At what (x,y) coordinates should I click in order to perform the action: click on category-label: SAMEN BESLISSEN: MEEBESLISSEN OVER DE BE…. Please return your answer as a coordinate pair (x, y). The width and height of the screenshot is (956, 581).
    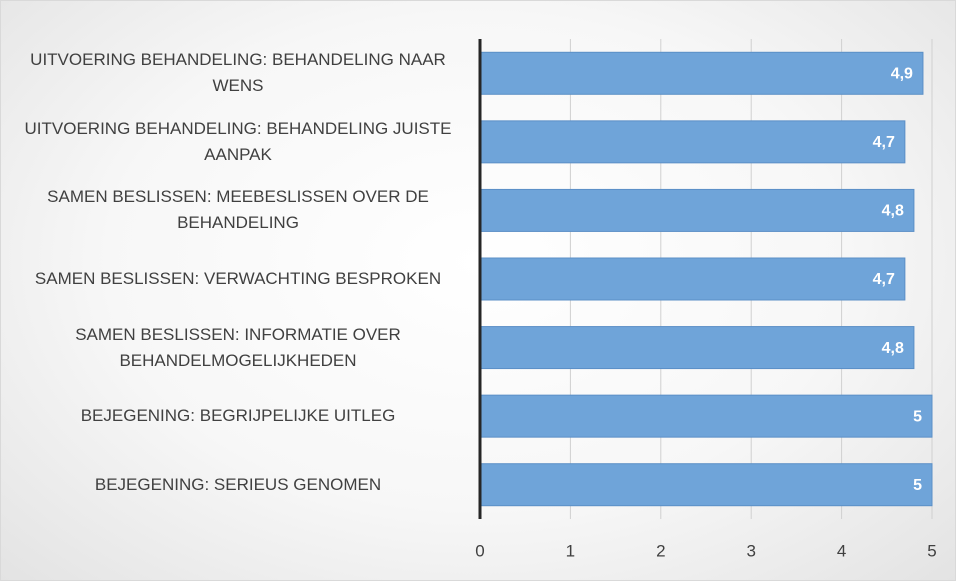
    Looking at the image, I should click on (238, 210).